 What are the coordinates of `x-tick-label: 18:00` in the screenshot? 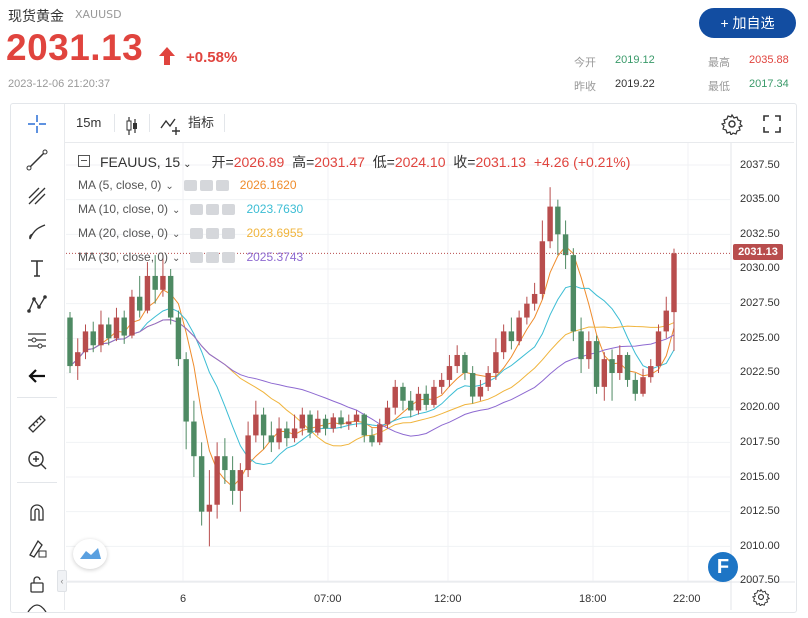 It's located at (593, 599).